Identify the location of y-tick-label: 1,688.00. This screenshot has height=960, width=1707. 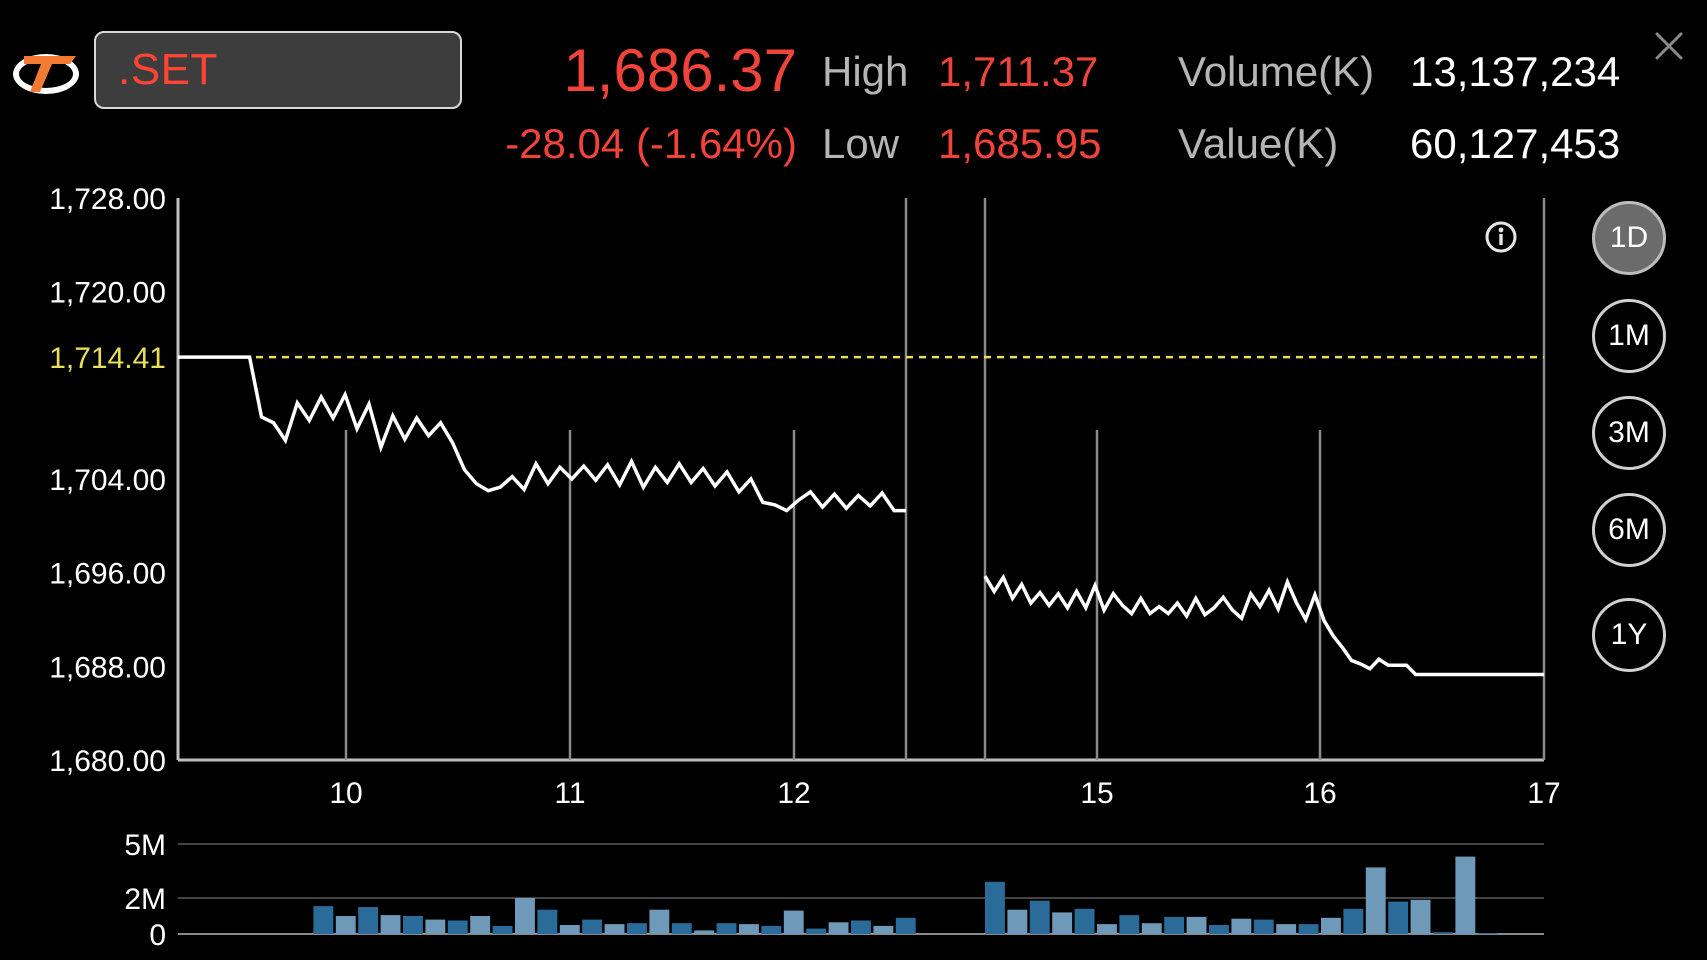
(107, 667).